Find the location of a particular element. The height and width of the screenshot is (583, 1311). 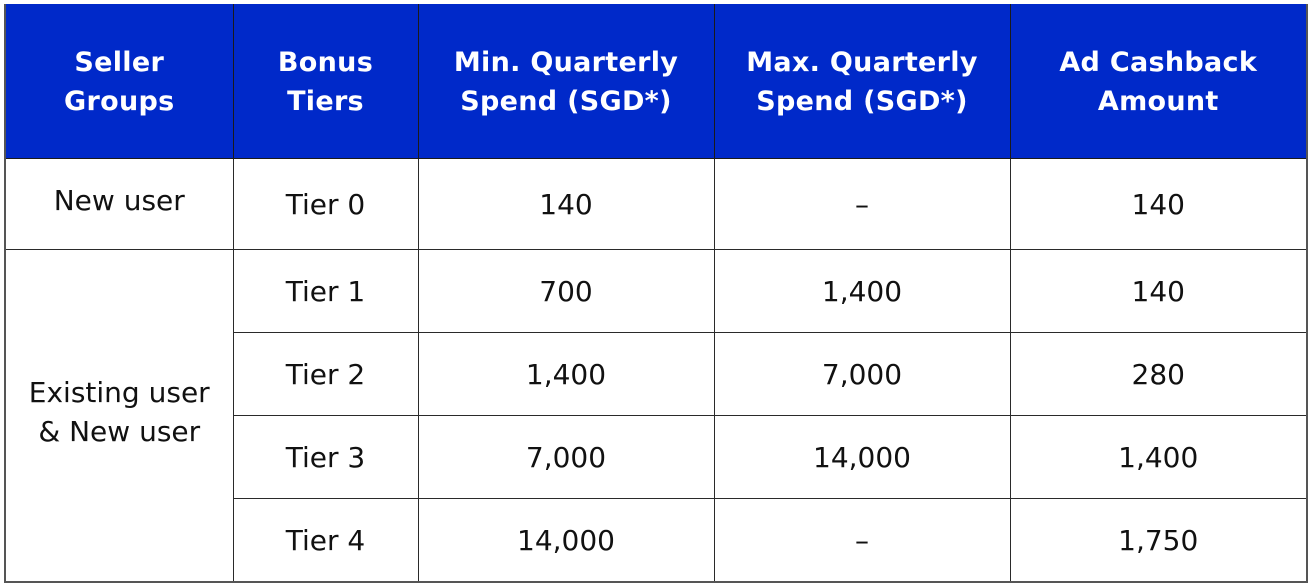

cashback-cell: 1,750 is located at coordinates (1158, 540).